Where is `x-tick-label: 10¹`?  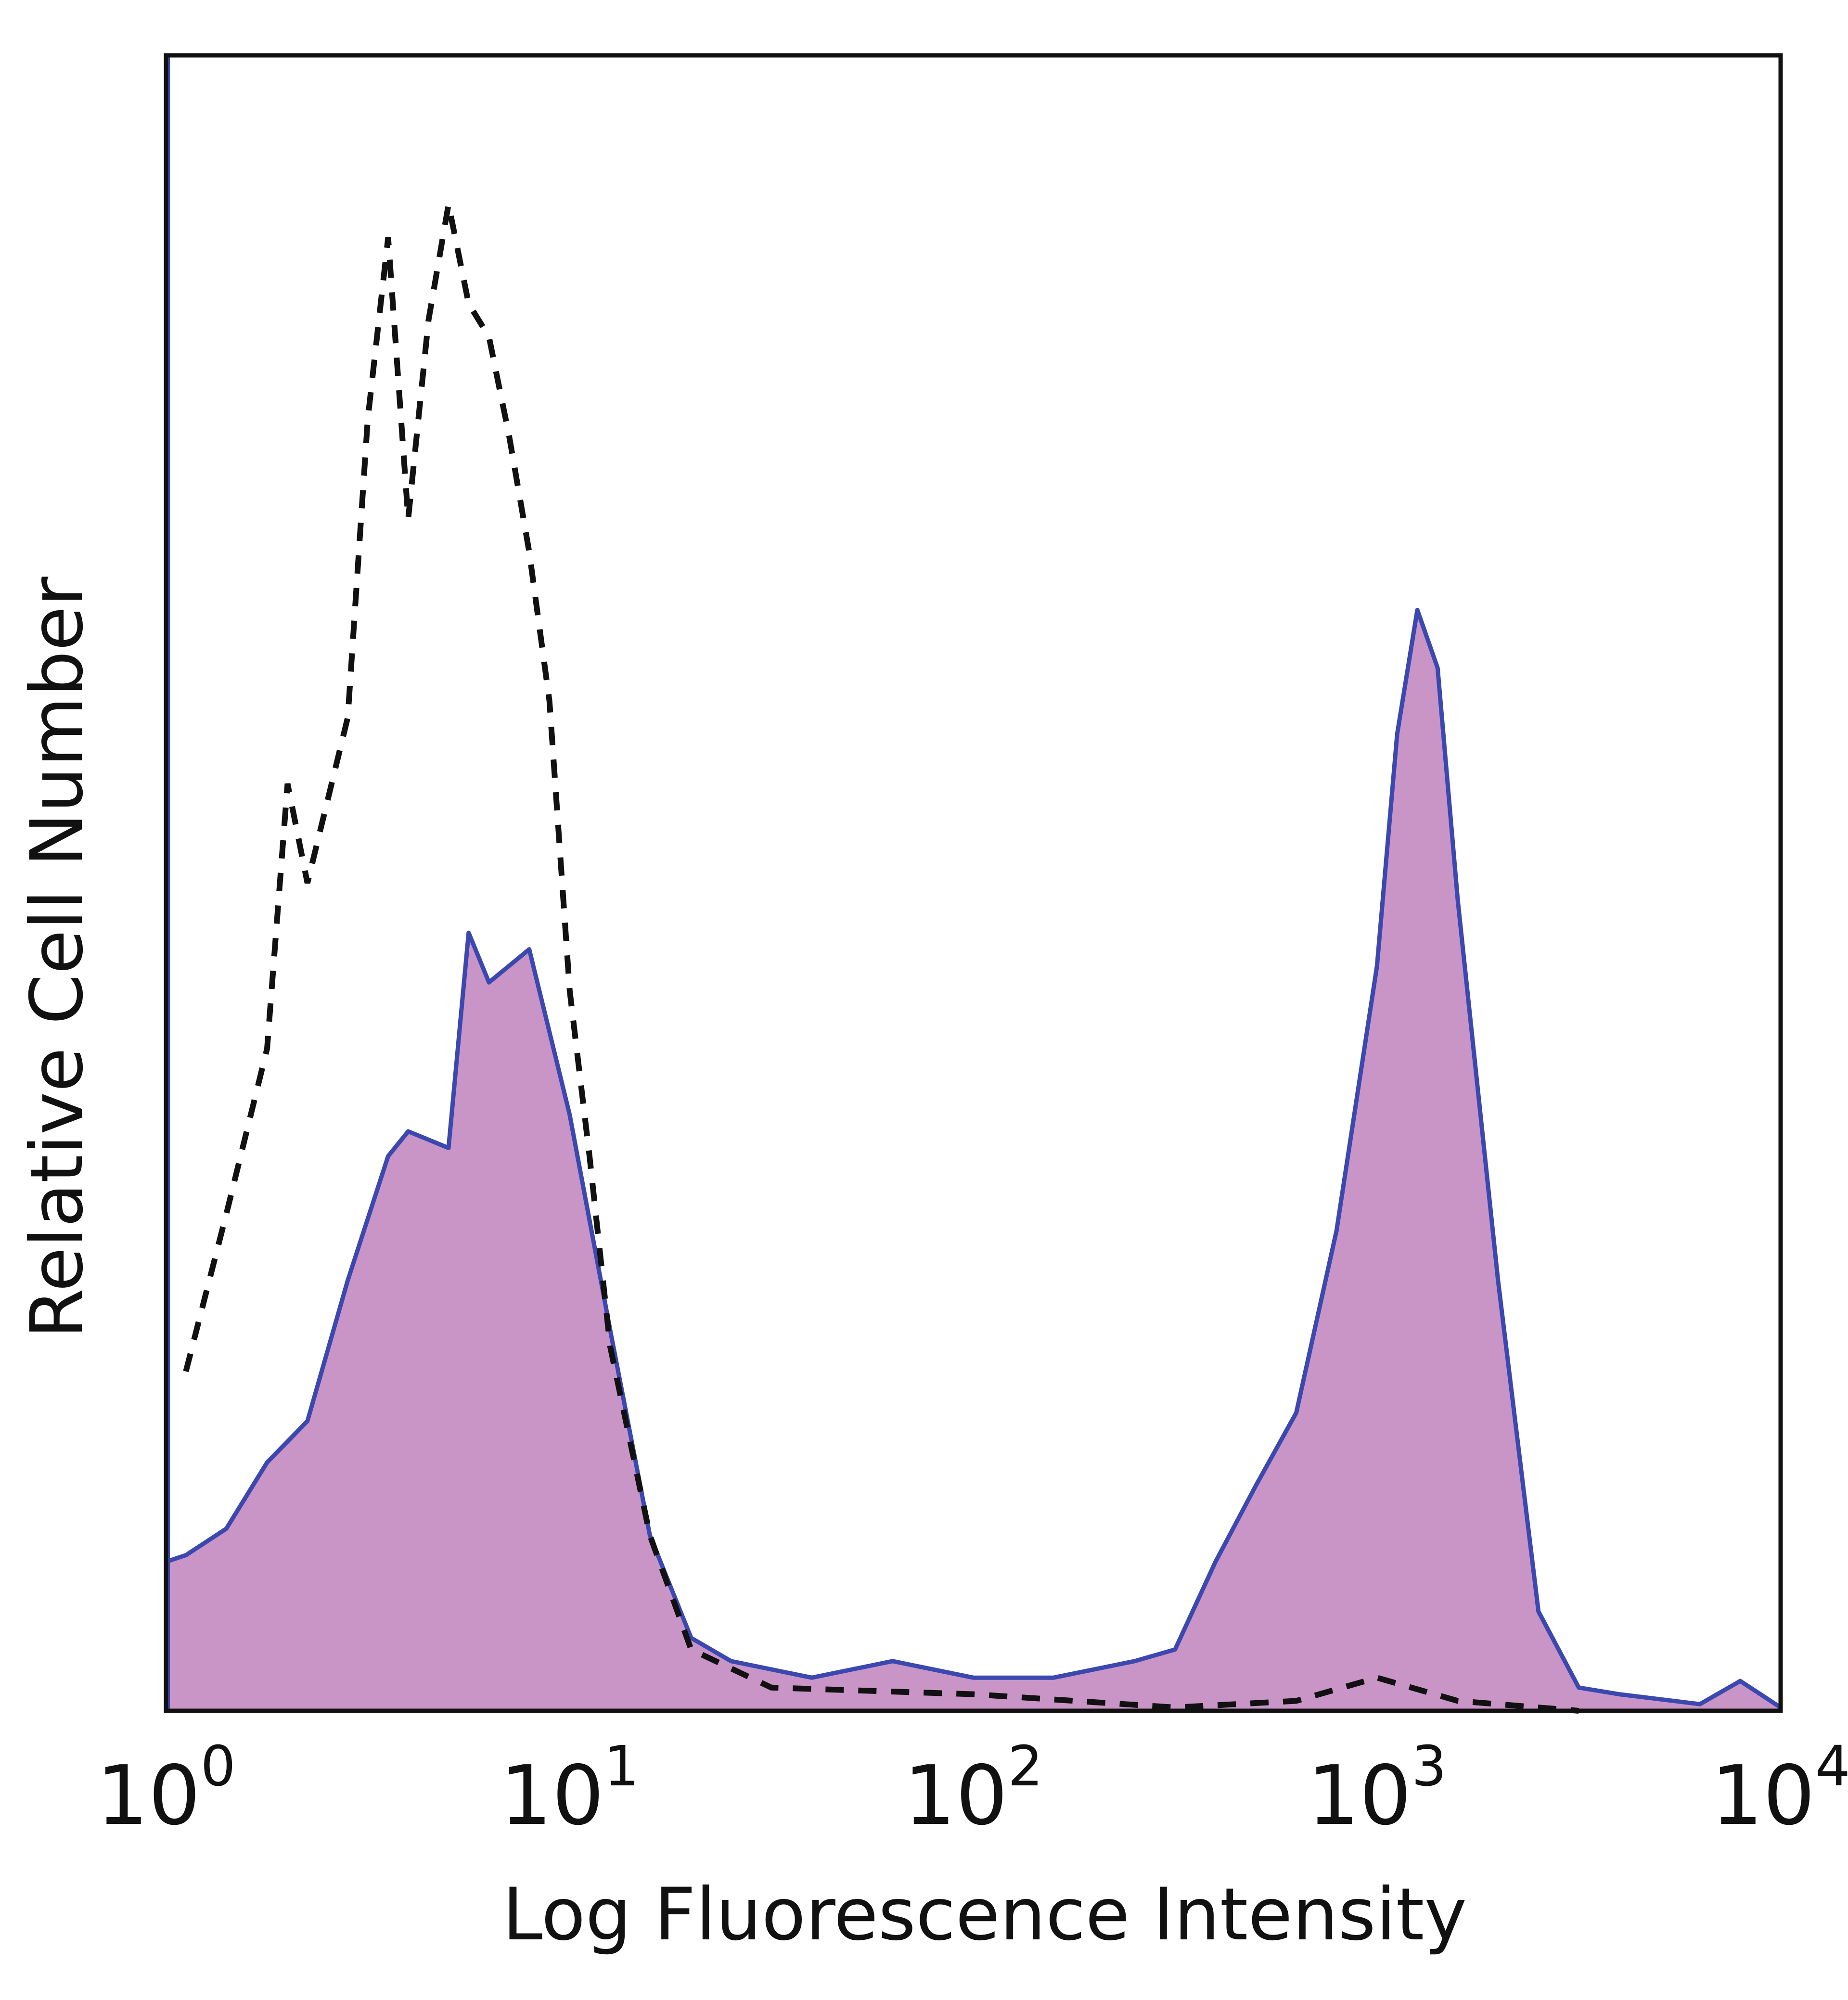 x-tick-label: 10¹ is located at coordinates (570, 1789).